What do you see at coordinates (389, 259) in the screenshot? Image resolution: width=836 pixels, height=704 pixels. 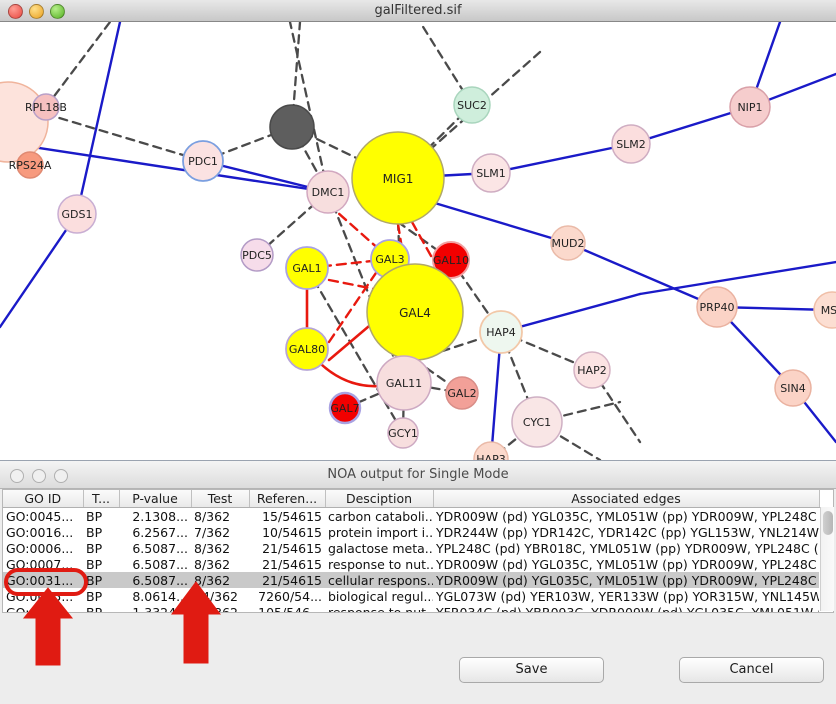 I see `svg-text: GAL3` at bounding box center [389, 259].